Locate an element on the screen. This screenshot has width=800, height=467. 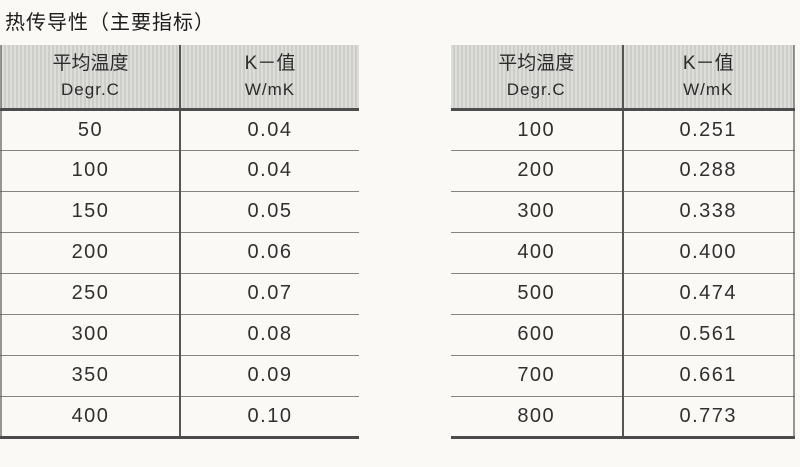
table-row: 400 0.10 is located at coordinates (180, 417).